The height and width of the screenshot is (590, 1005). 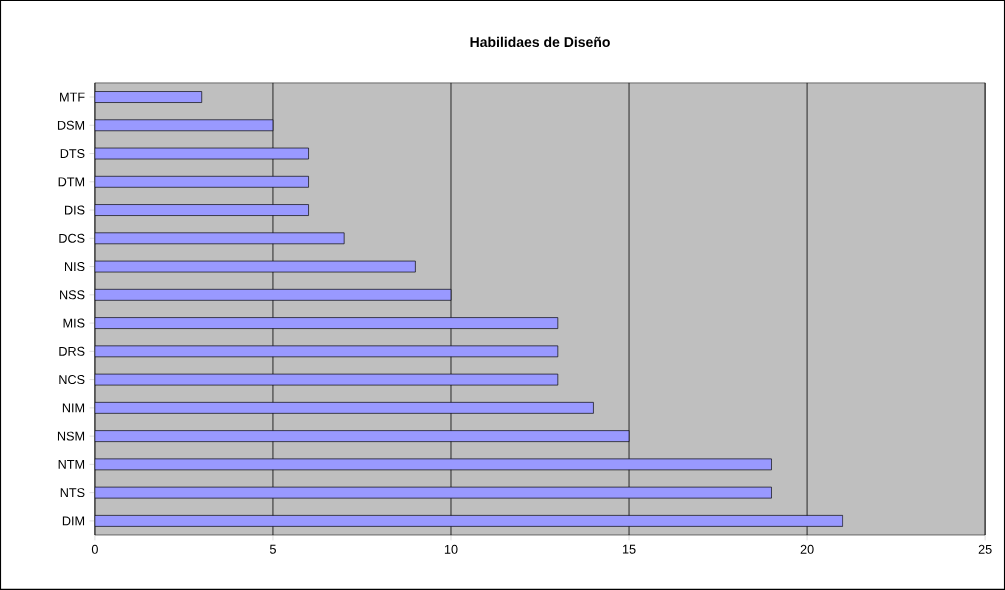 What do you see at coordinates (72, 97) in the screenshot?
I see `y-tick-label: MTF` at bounding box center [72, 97].